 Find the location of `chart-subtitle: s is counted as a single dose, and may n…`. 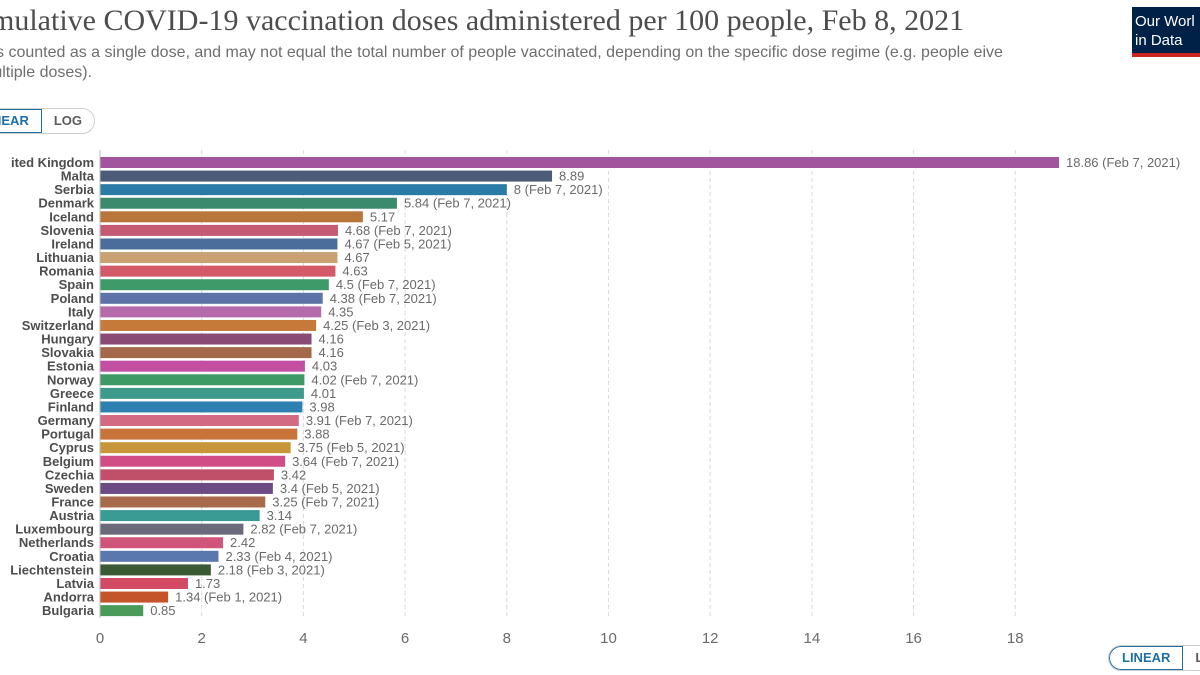

chart-subtitle: s is counted as a single dose, and may n… is located at coordinates (501, 62).